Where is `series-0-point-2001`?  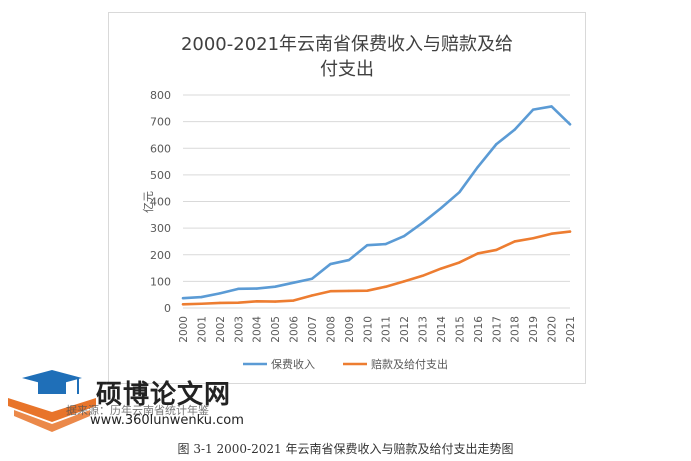 series-0-point-2001 is located at coordinates (201, 297).